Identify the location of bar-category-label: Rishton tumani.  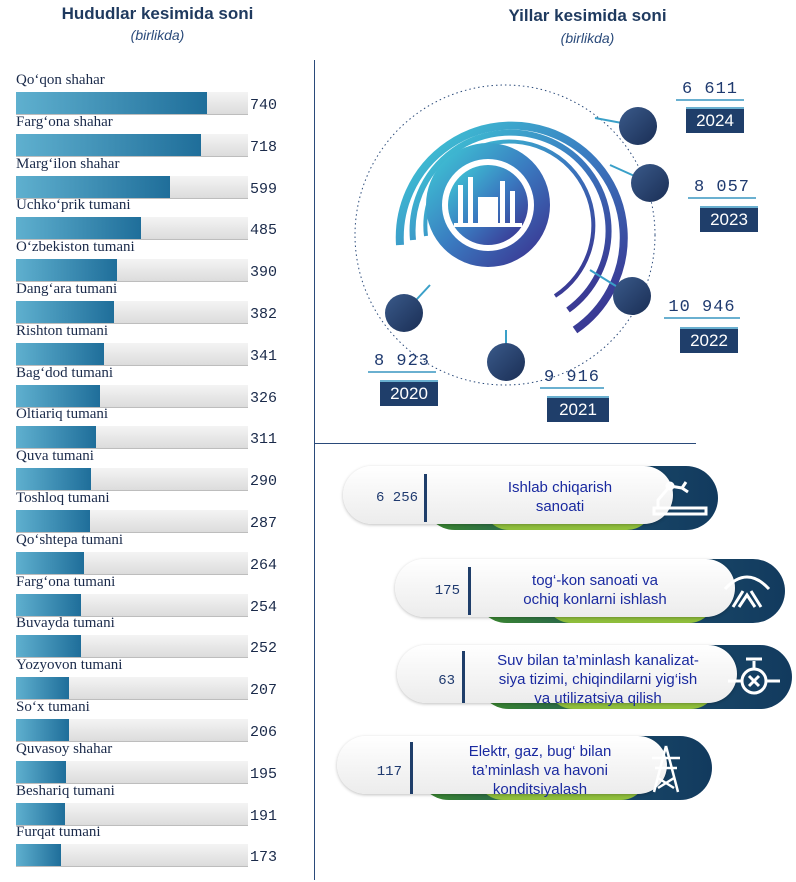
(62, 330).